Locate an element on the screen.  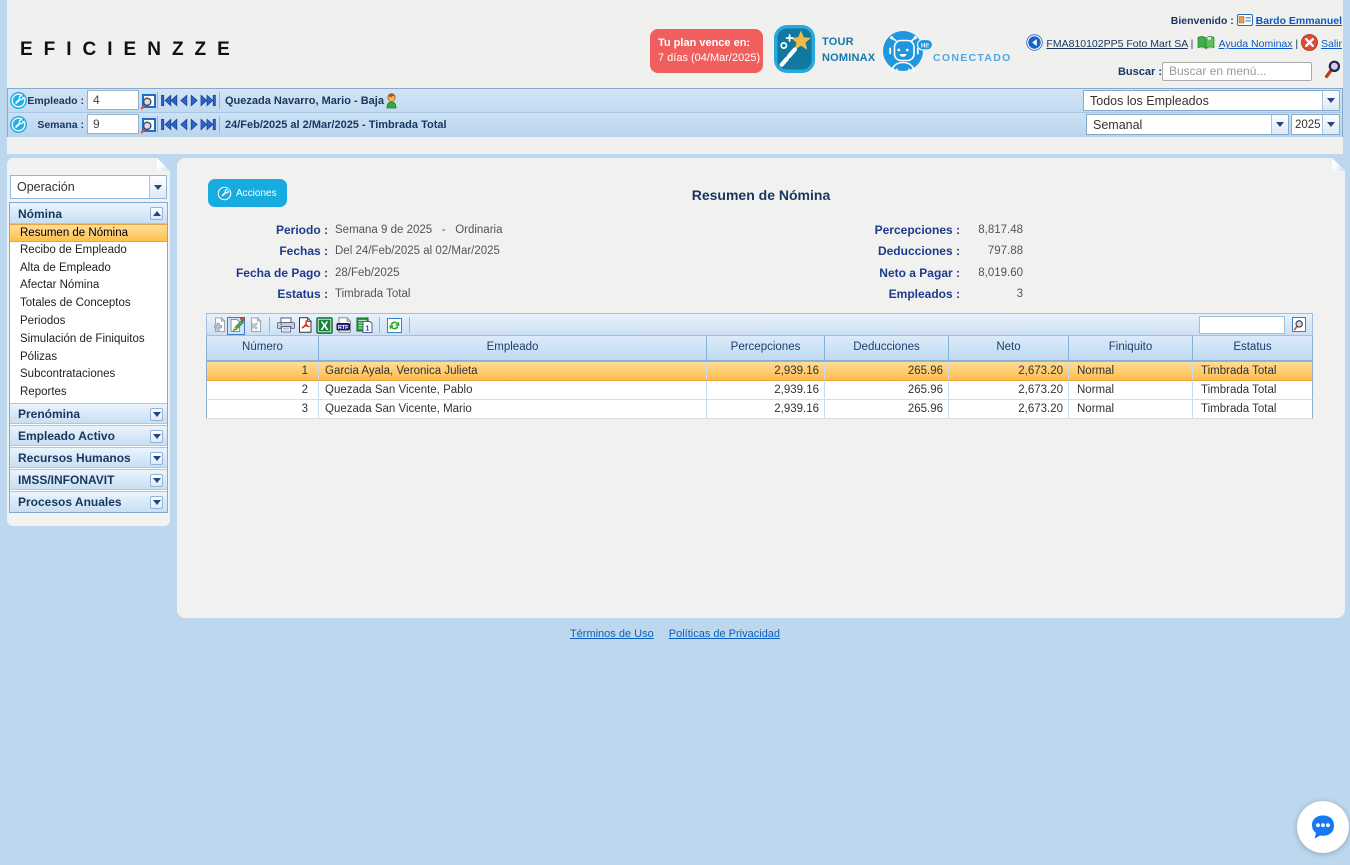
svg-text: 1 is located at coordinates (368, 329).